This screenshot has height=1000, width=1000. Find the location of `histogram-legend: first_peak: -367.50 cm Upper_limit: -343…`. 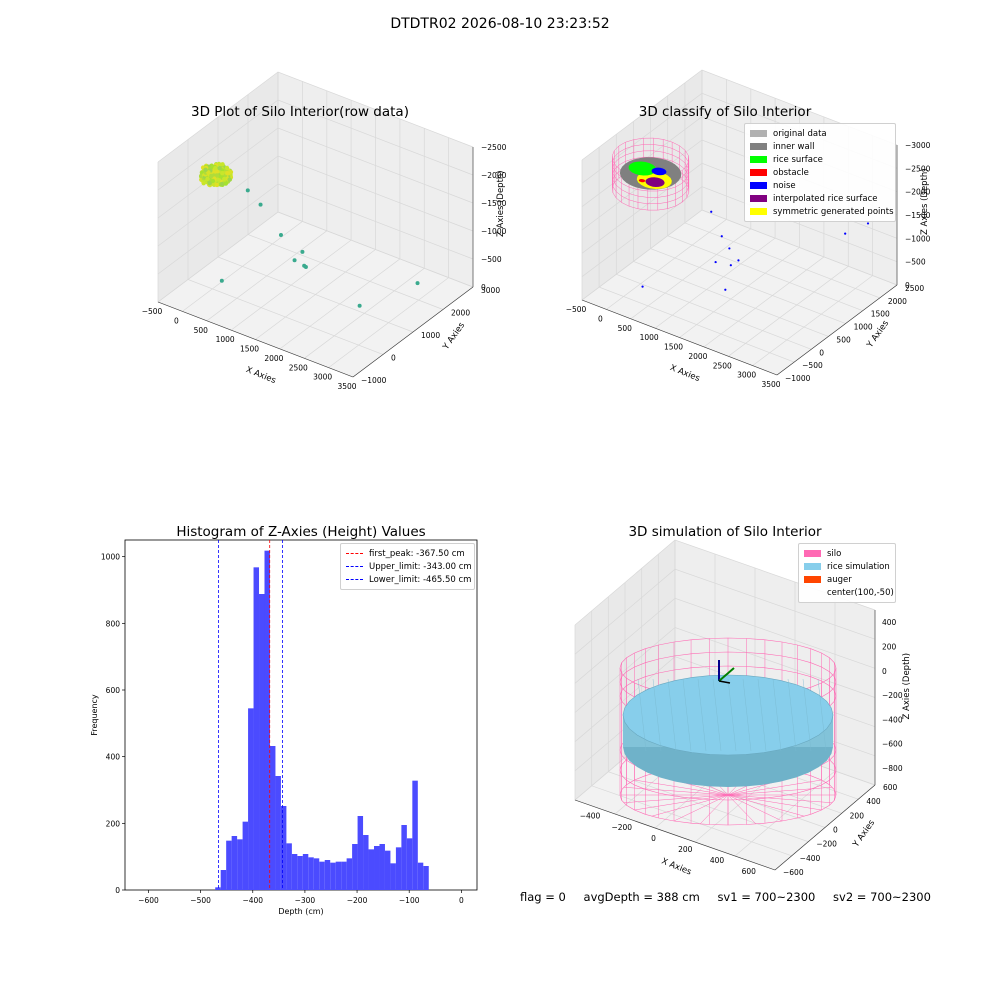

histogram-legend: first_peak: -367.50 cm Upper_limit: -343… is located at coordinates (407, 566).